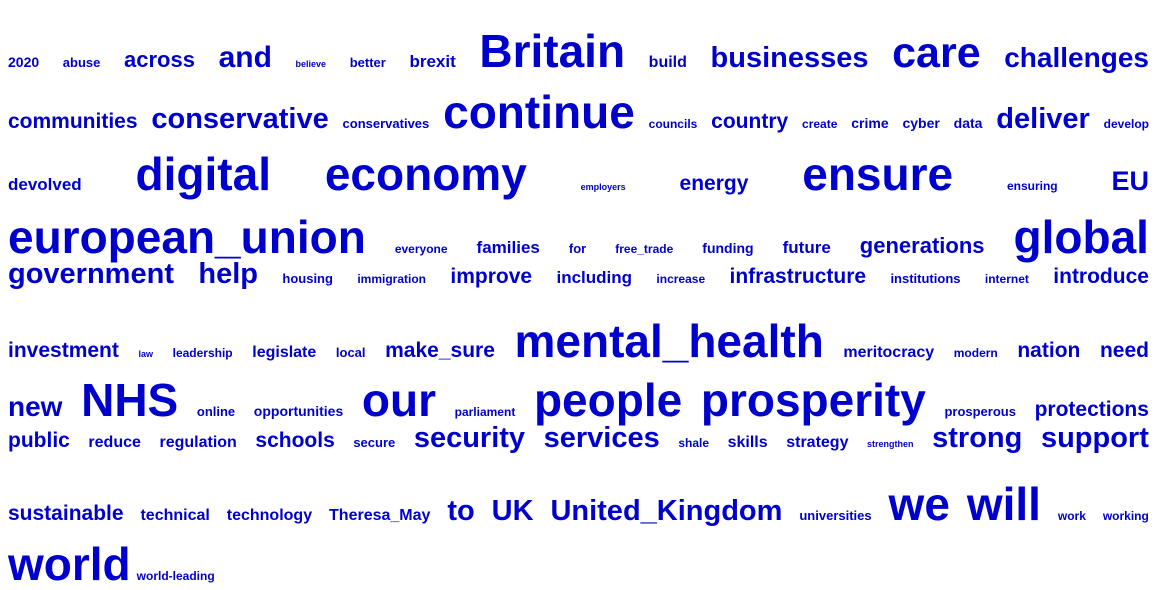  What do you see at coordinates (512, 511) in the screenshot?
I see `word-cloud-term: UK` at bounding box center [512, 511].